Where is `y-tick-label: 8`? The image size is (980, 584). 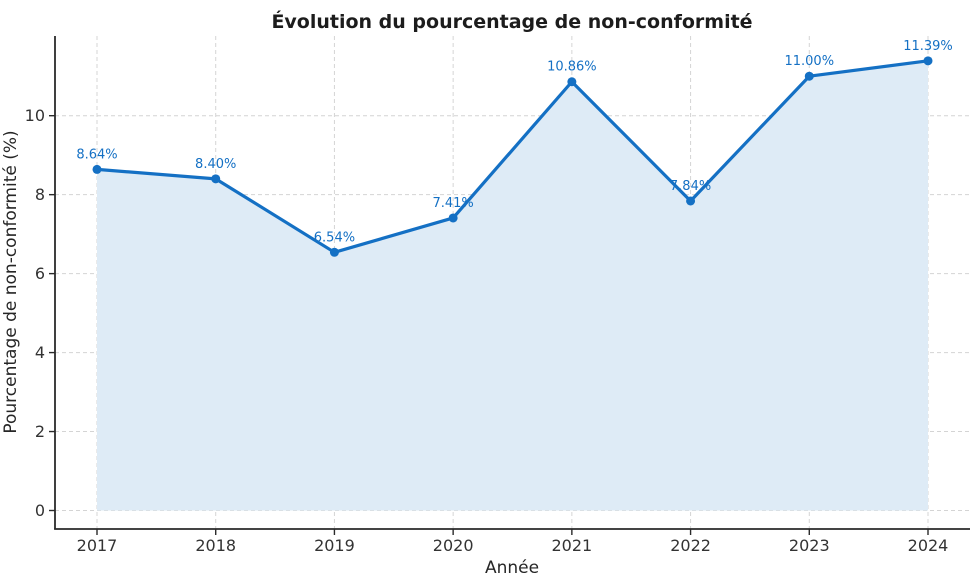
y-tick-label: 8 is located at coordinates (40, 194).